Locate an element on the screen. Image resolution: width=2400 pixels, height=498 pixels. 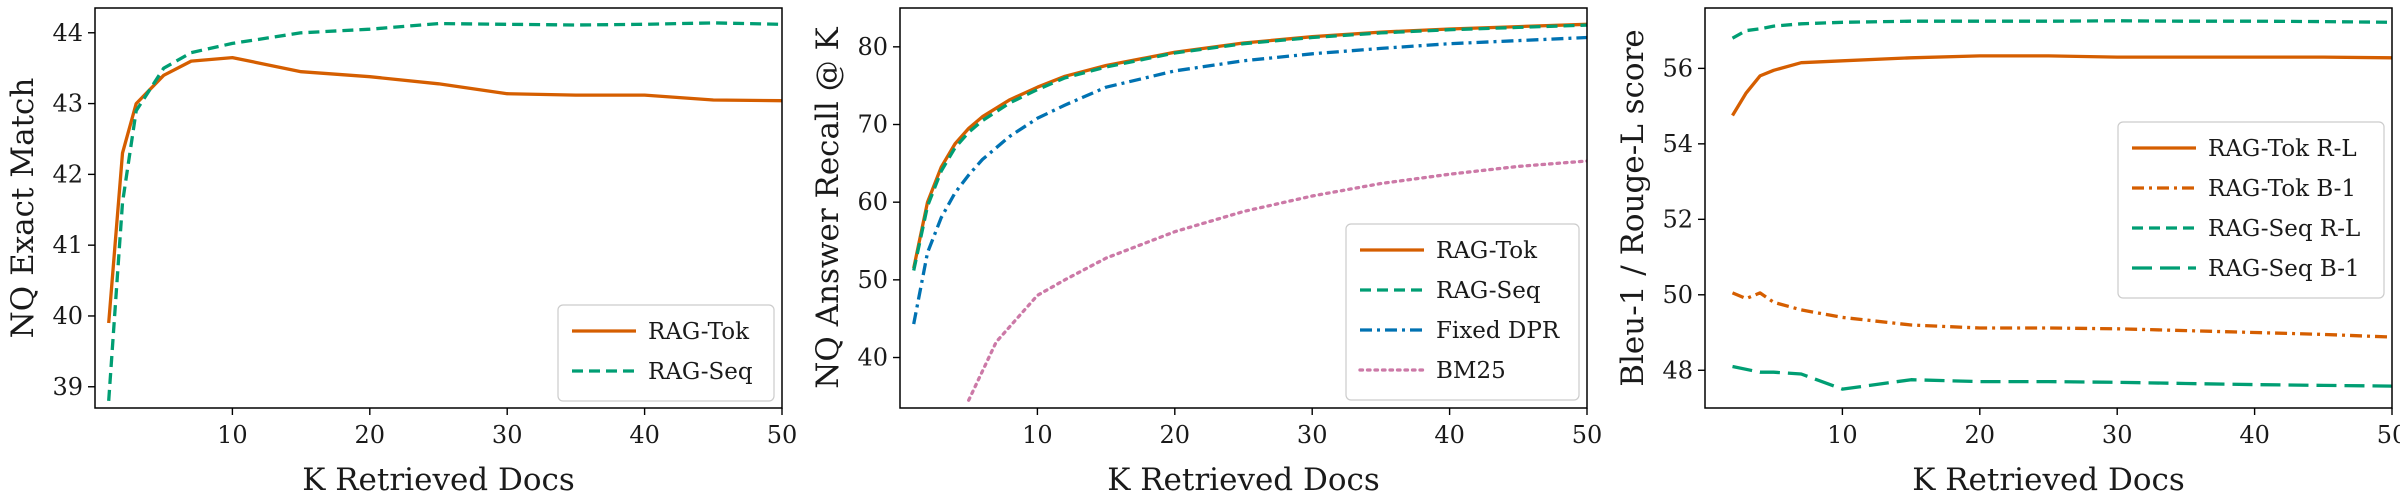
y-tick-label: 48 is located at coordinates (1677, 370).